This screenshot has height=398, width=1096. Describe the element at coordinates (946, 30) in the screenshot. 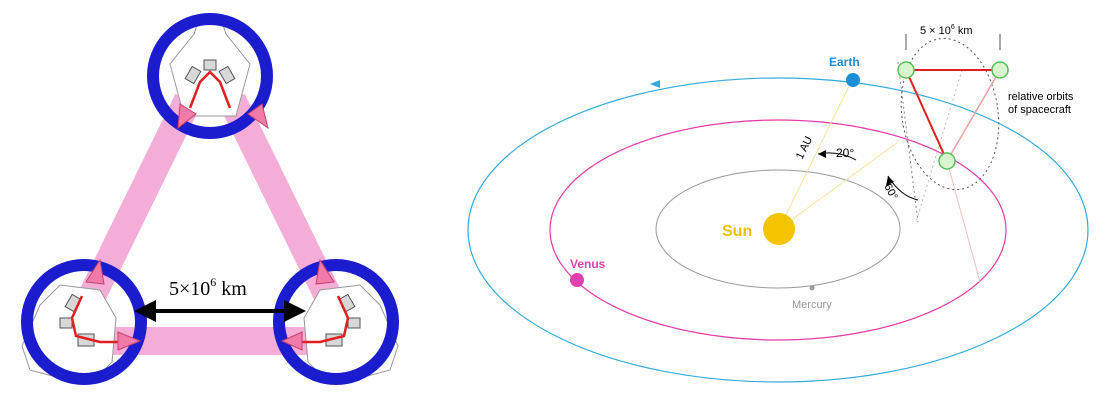

I see `arm-length-label: 5 × 106 km` at that location.